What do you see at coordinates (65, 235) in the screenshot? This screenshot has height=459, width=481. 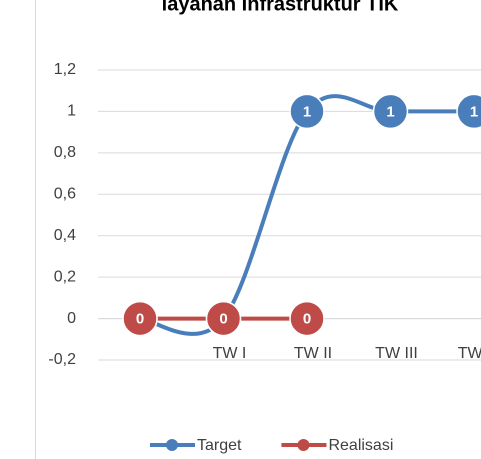 I see `y-tick-label: 0,4` at bounding box center [65, 235].